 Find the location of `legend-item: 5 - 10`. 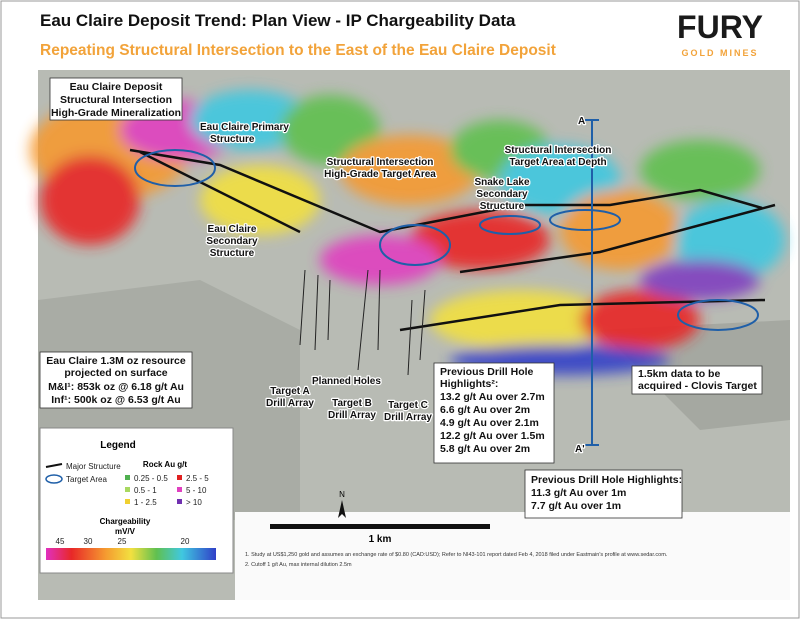

legend-item: 5 - 10 is located at coordinates (196, 490).